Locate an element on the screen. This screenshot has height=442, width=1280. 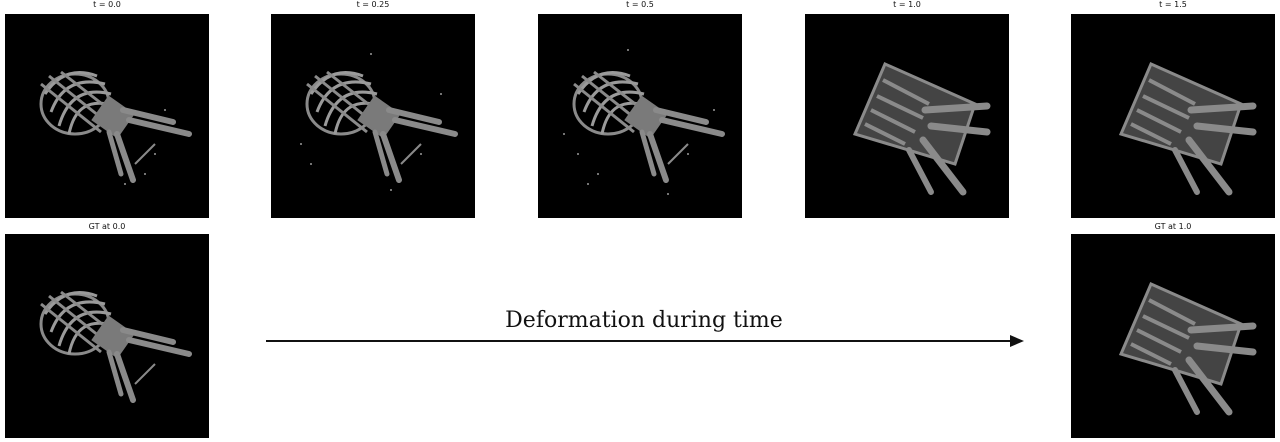
panel-title: GT at 1.0 is located at coordinates (1173, 226).